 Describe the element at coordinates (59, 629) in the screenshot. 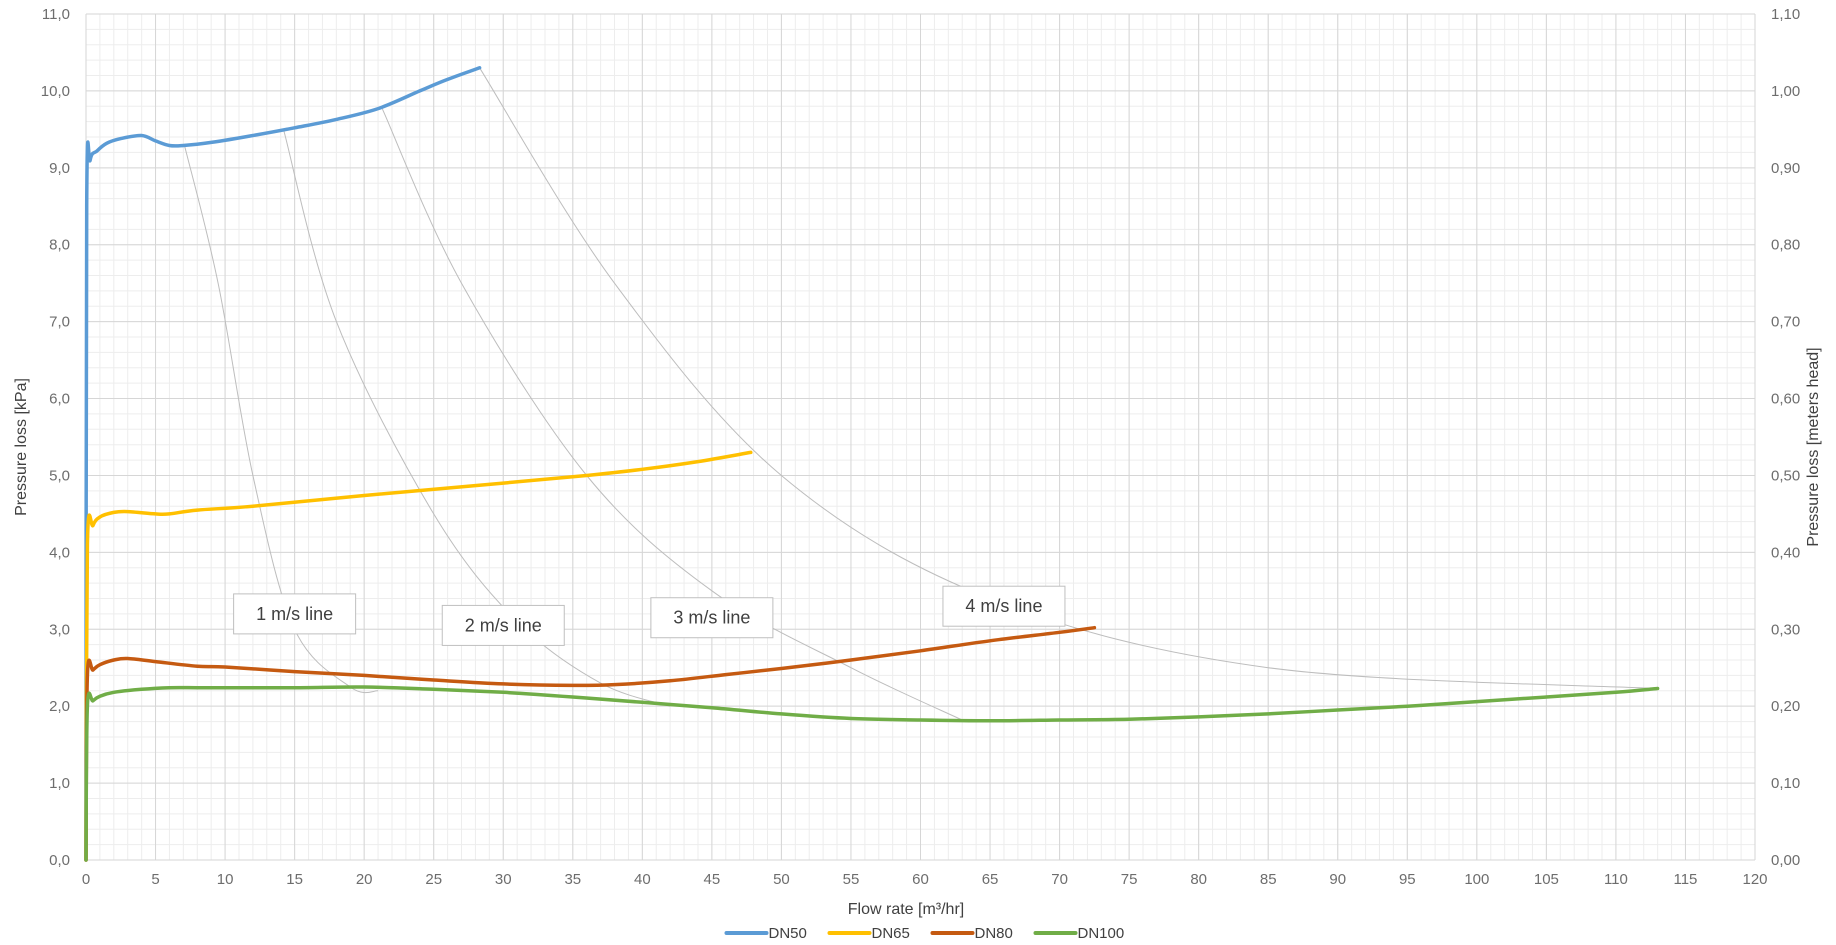

I see `y-tick-label: 3,0` at that location.